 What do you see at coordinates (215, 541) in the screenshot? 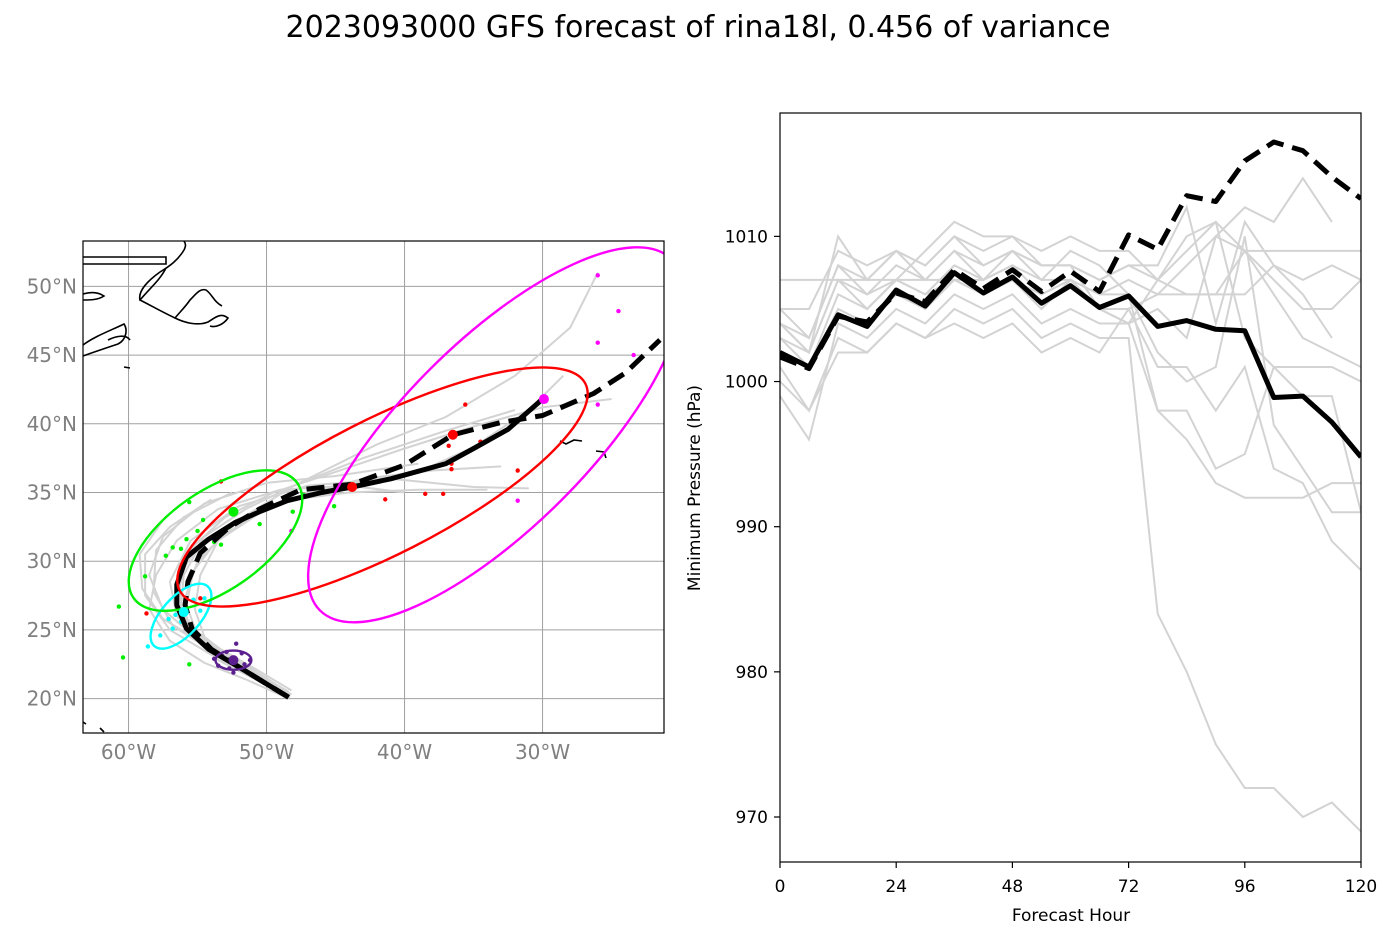
I see `ellipse-h72` at bounding box center [215, 541].